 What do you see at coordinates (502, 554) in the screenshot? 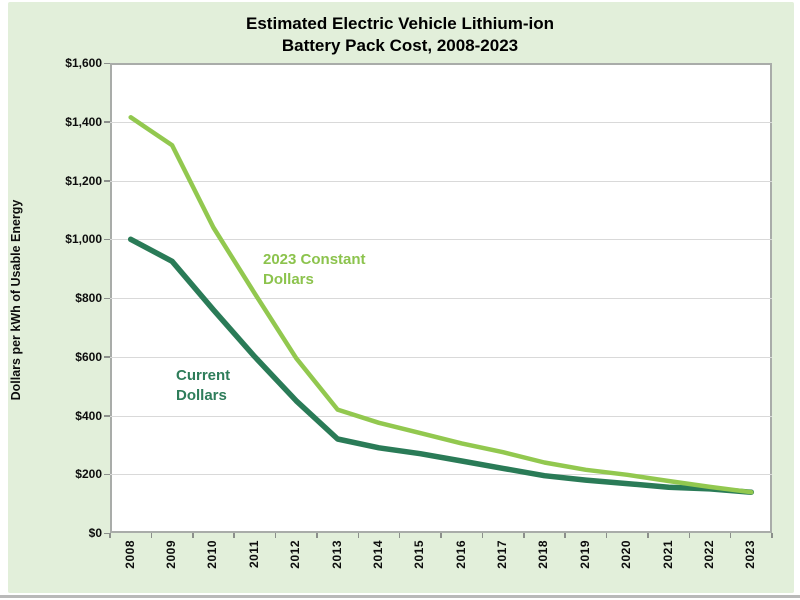
I see `x-tick-label-2017: 2017` at bounding box center [502, 554].